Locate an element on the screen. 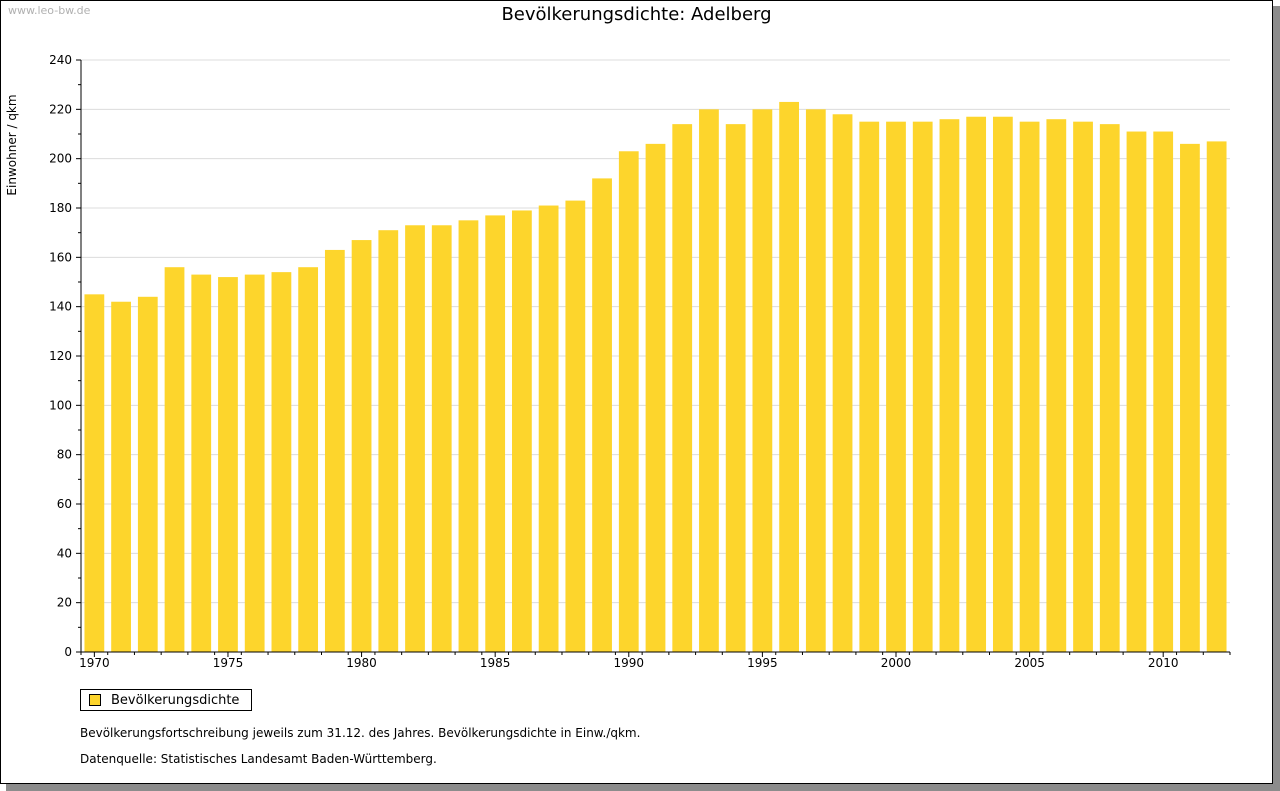 This screenshot has height=791, width=1280. x-tick-label: 2010 is located at coordinates (1163, 663).